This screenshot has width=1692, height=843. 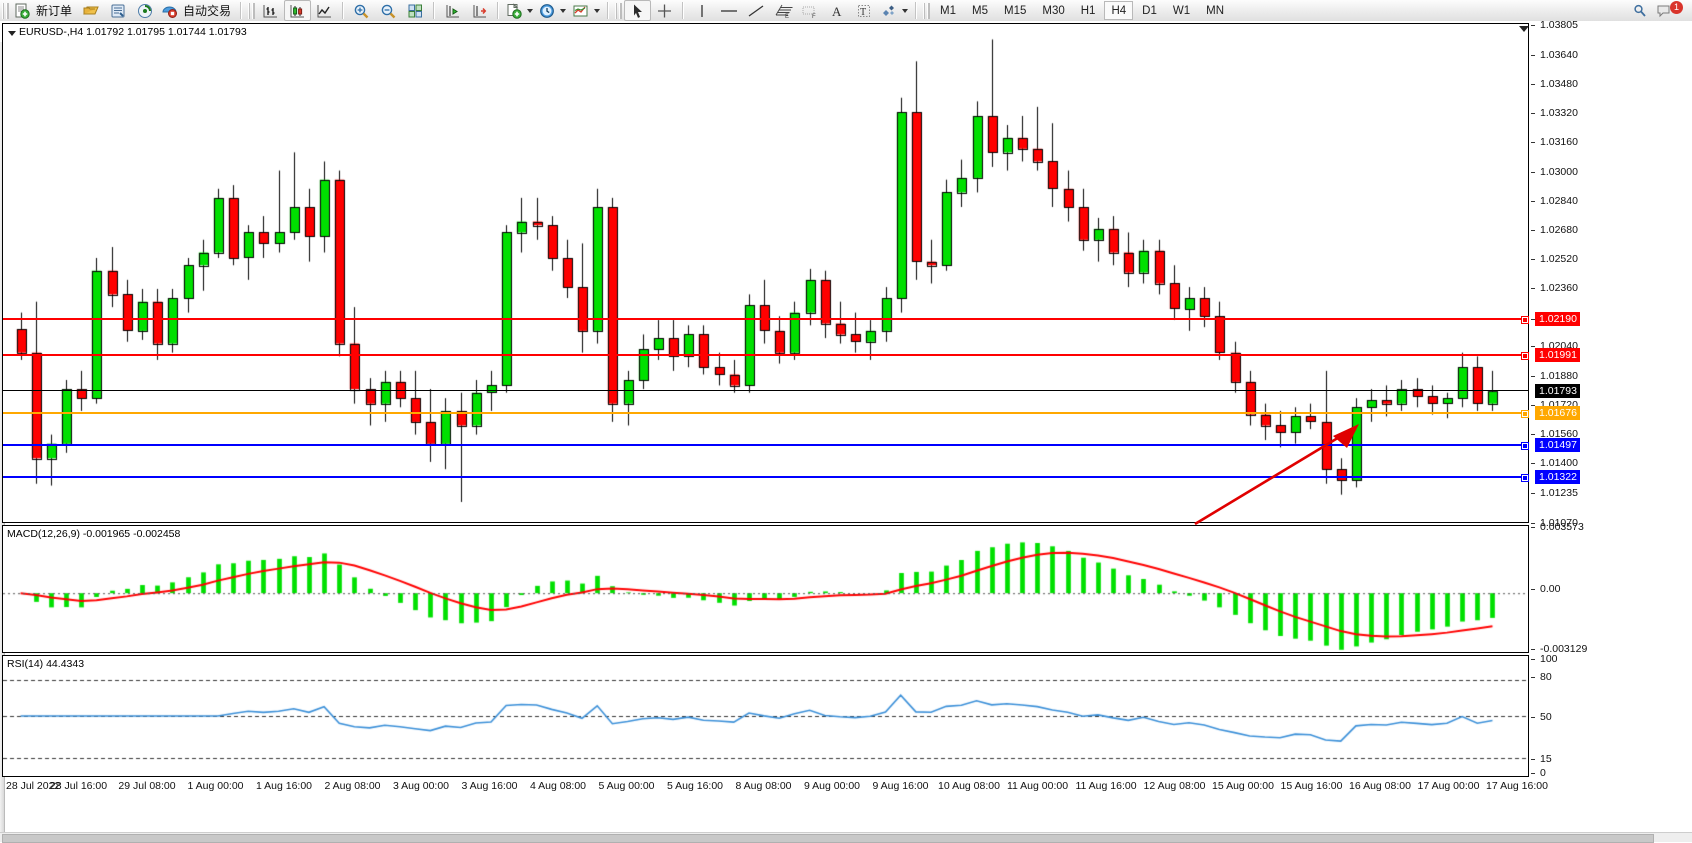 What do you see at coordinates (1554, 493) in the screenshot?
I see `price-tick: 1.01235` at bounding box center [1554, 493].